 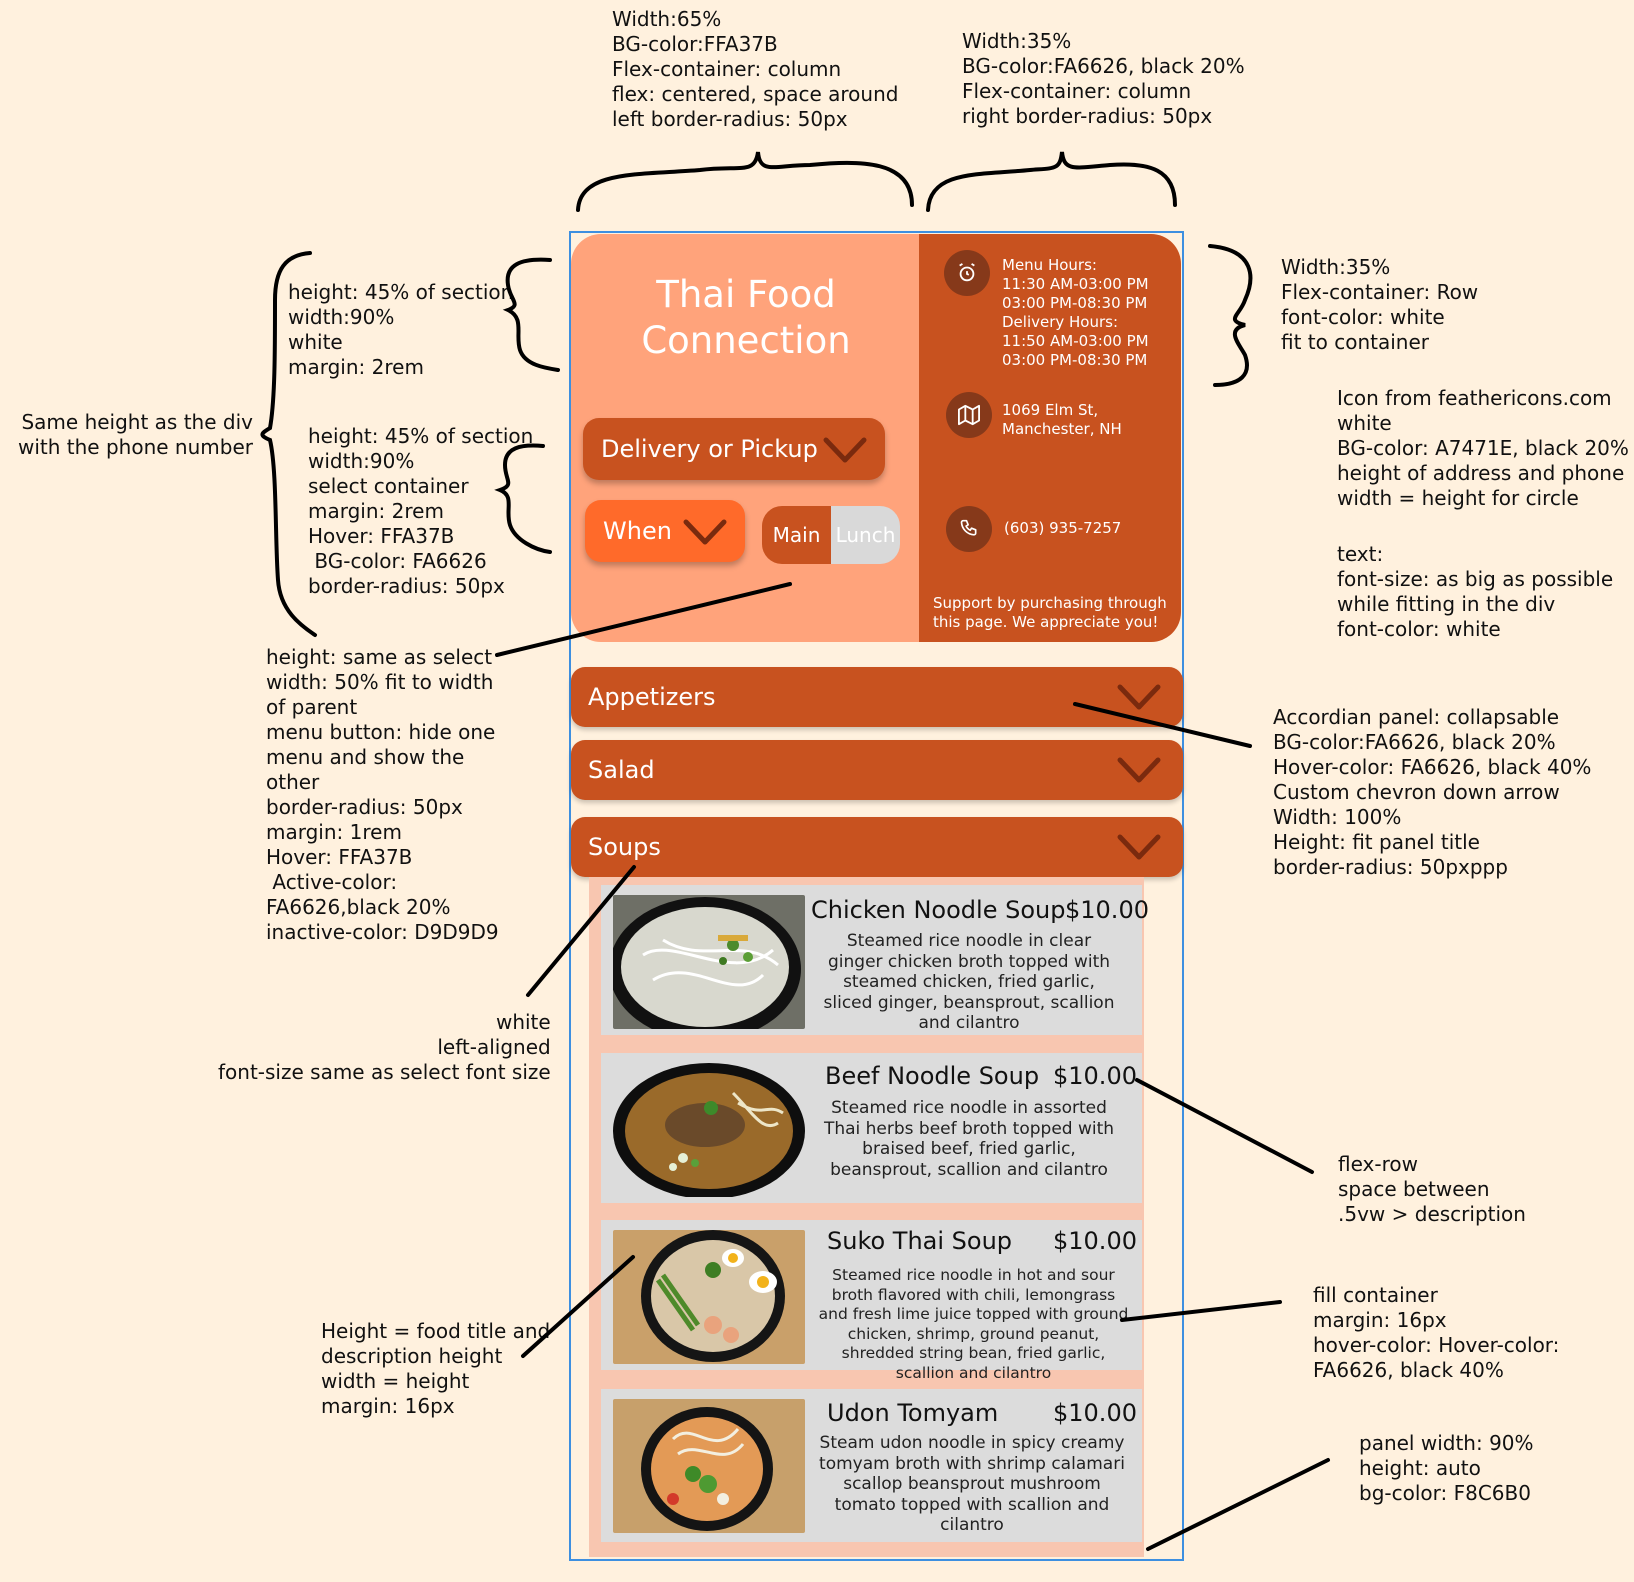 I want to click on accordion-title: Soups, so click(x=624, y=847).